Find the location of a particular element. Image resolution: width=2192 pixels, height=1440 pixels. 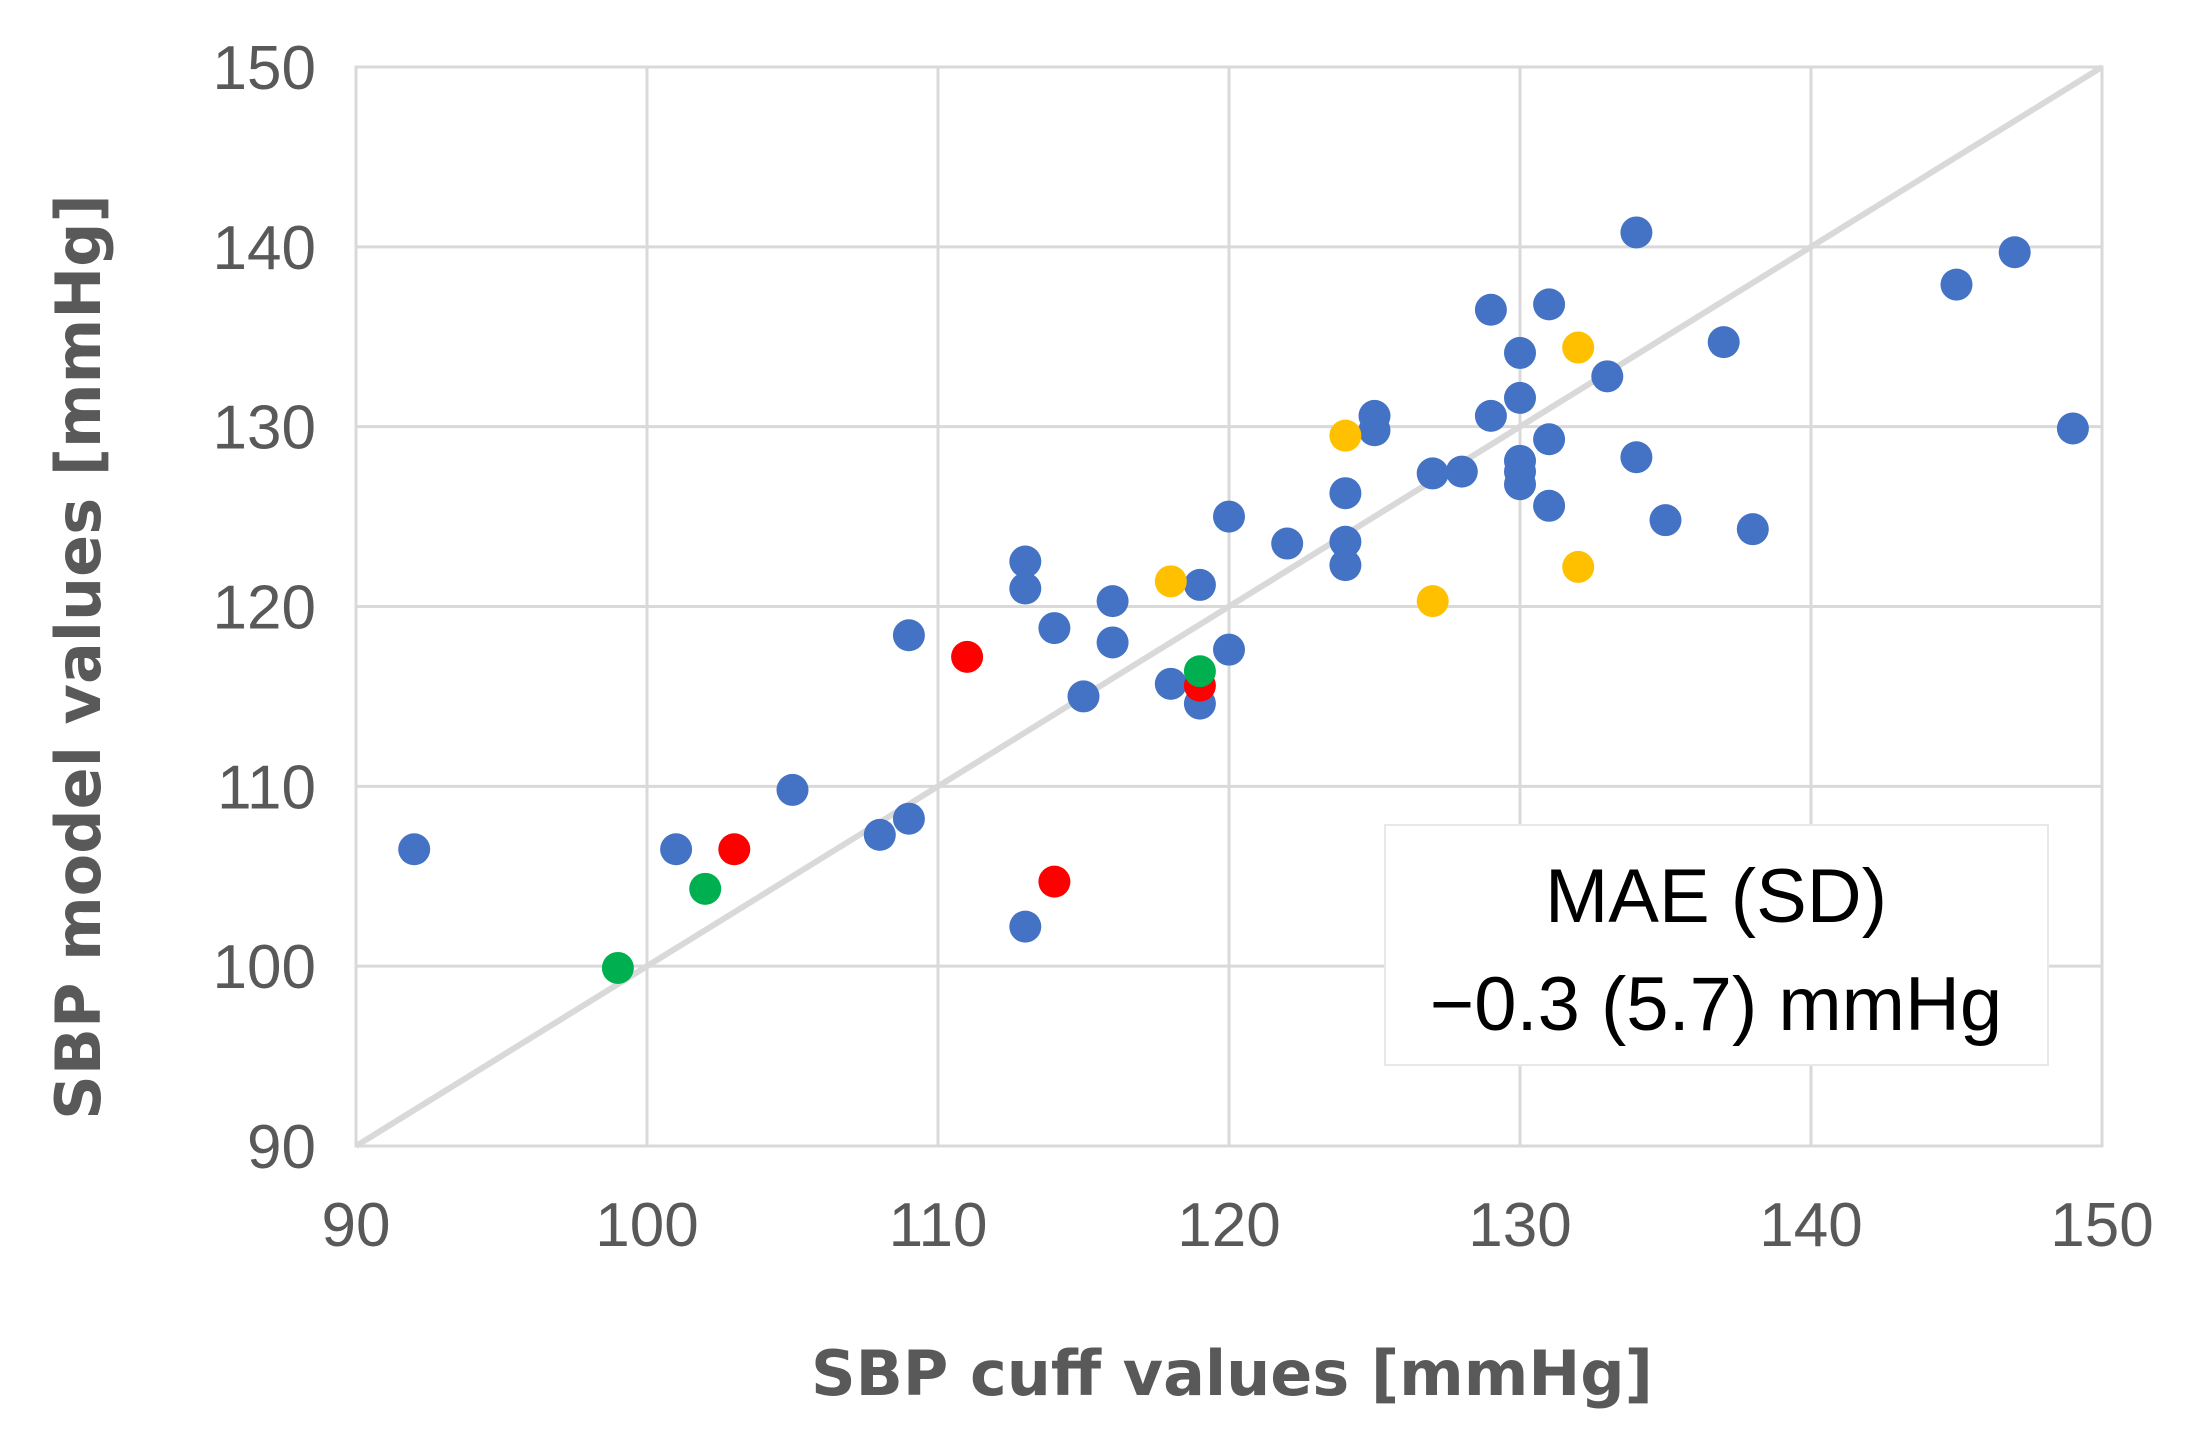

x-tick-label: 110 is located at coordinates (938, 1225).